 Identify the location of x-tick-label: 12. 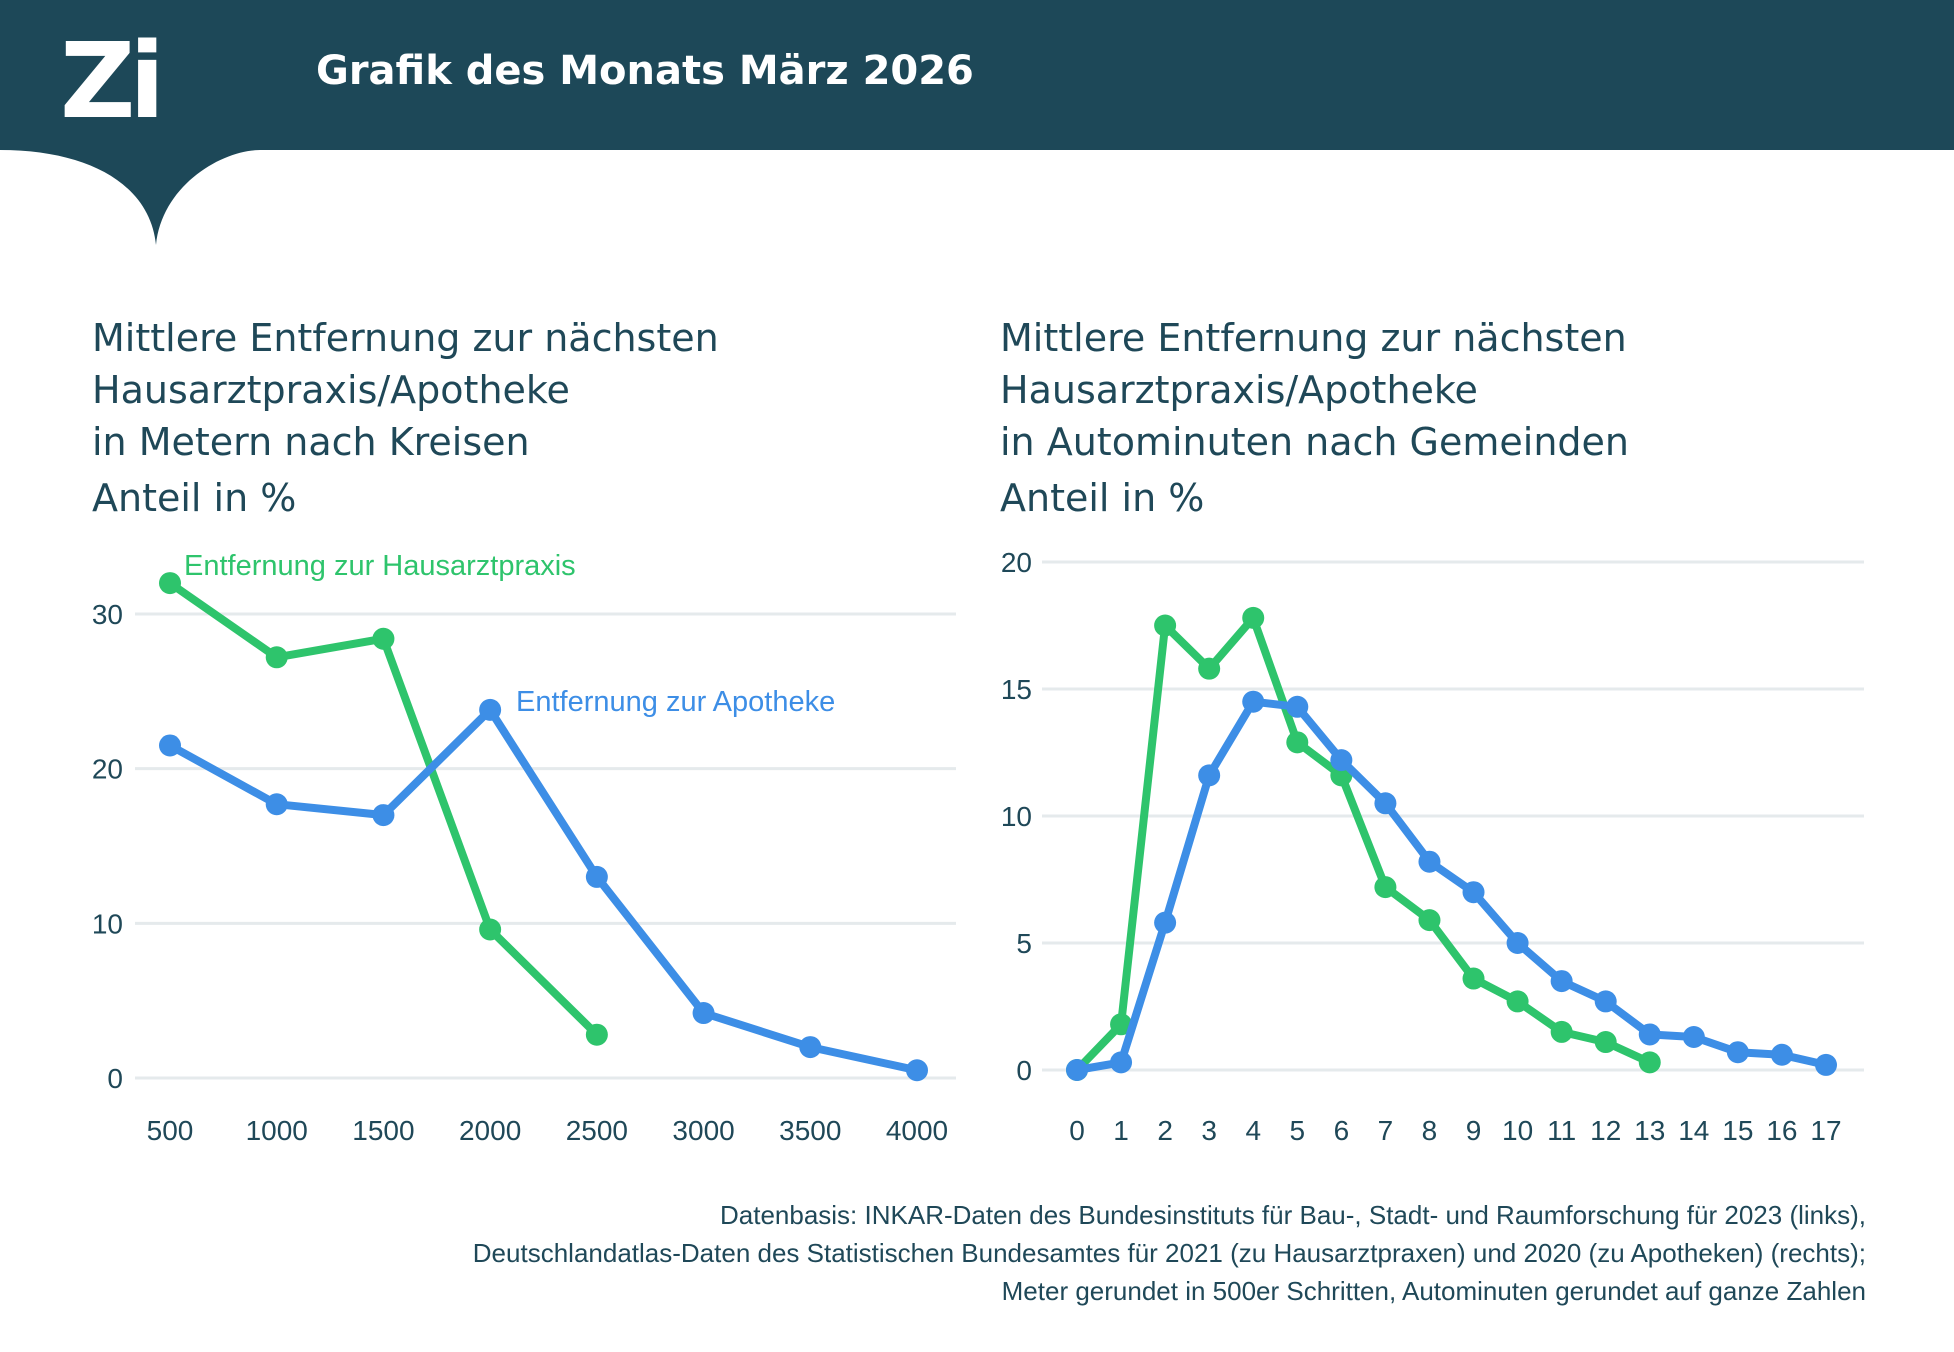
(1605, 1130).